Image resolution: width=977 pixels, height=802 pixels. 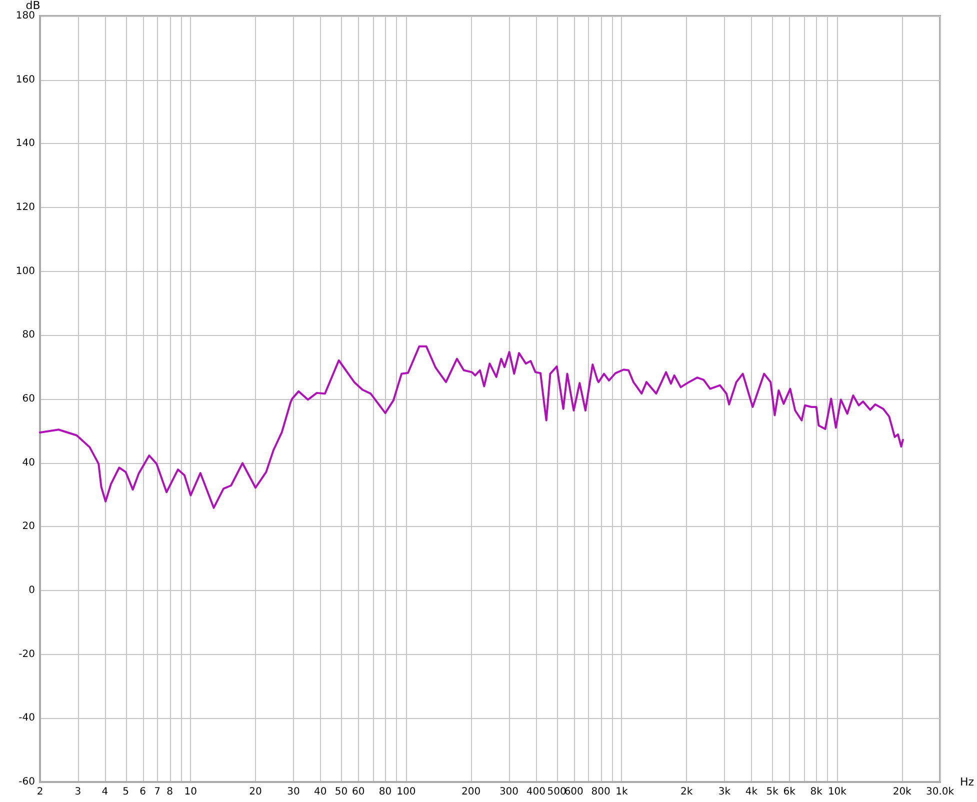 I want to click on y-tick-label: -40, so click(x=26, y=718).